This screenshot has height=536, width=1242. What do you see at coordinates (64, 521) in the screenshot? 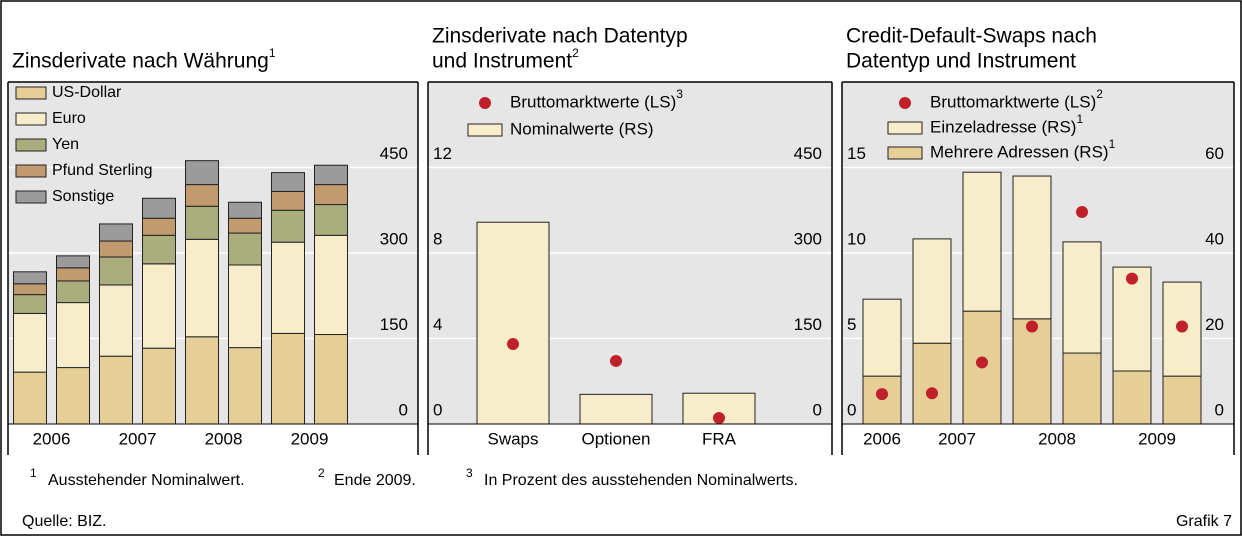
I see `source: Quelle: BIZ.` at bounding box center [64, 521].